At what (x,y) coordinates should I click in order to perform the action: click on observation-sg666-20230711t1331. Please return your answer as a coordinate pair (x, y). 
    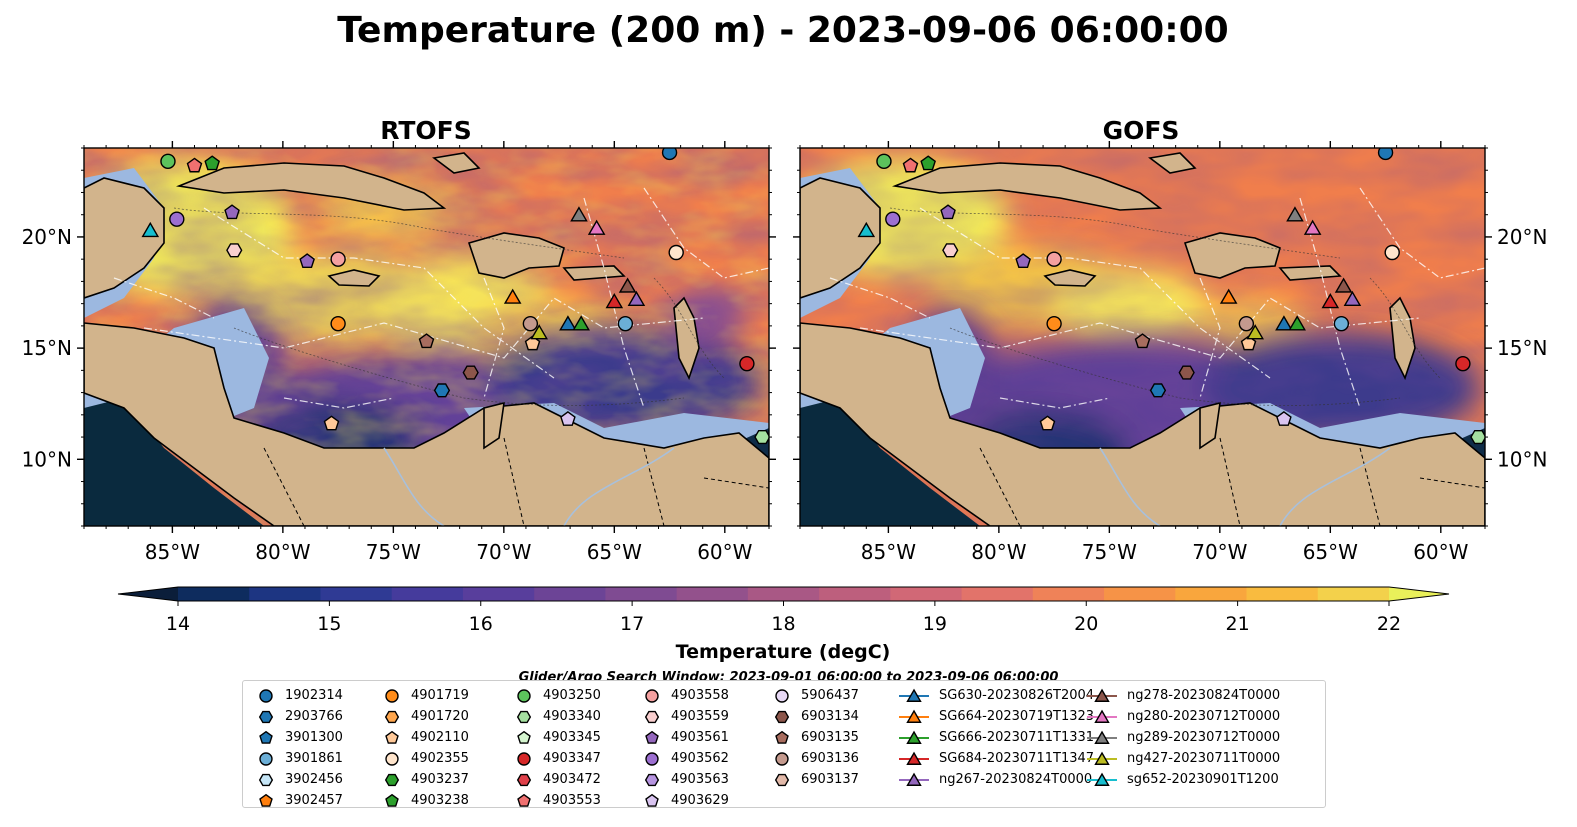
    Looking at the image, I should click on (1297, 323).